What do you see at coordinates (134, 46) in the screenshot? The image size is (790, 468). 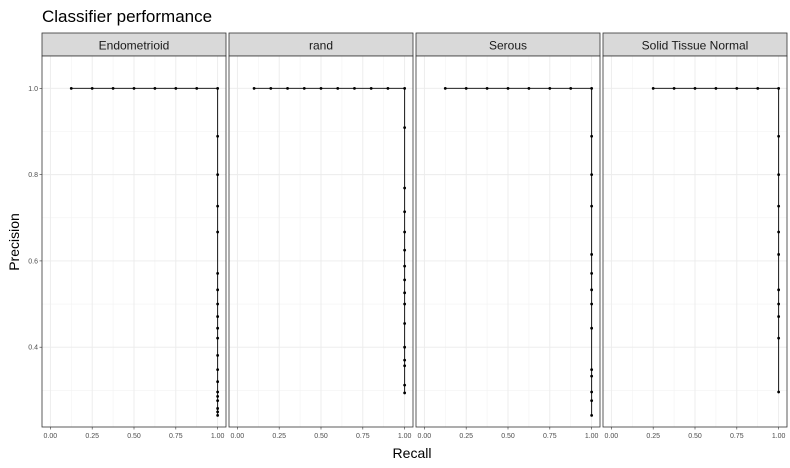 I see `facet-strip-label: Endometrioid` at bounding box center [134, 46].